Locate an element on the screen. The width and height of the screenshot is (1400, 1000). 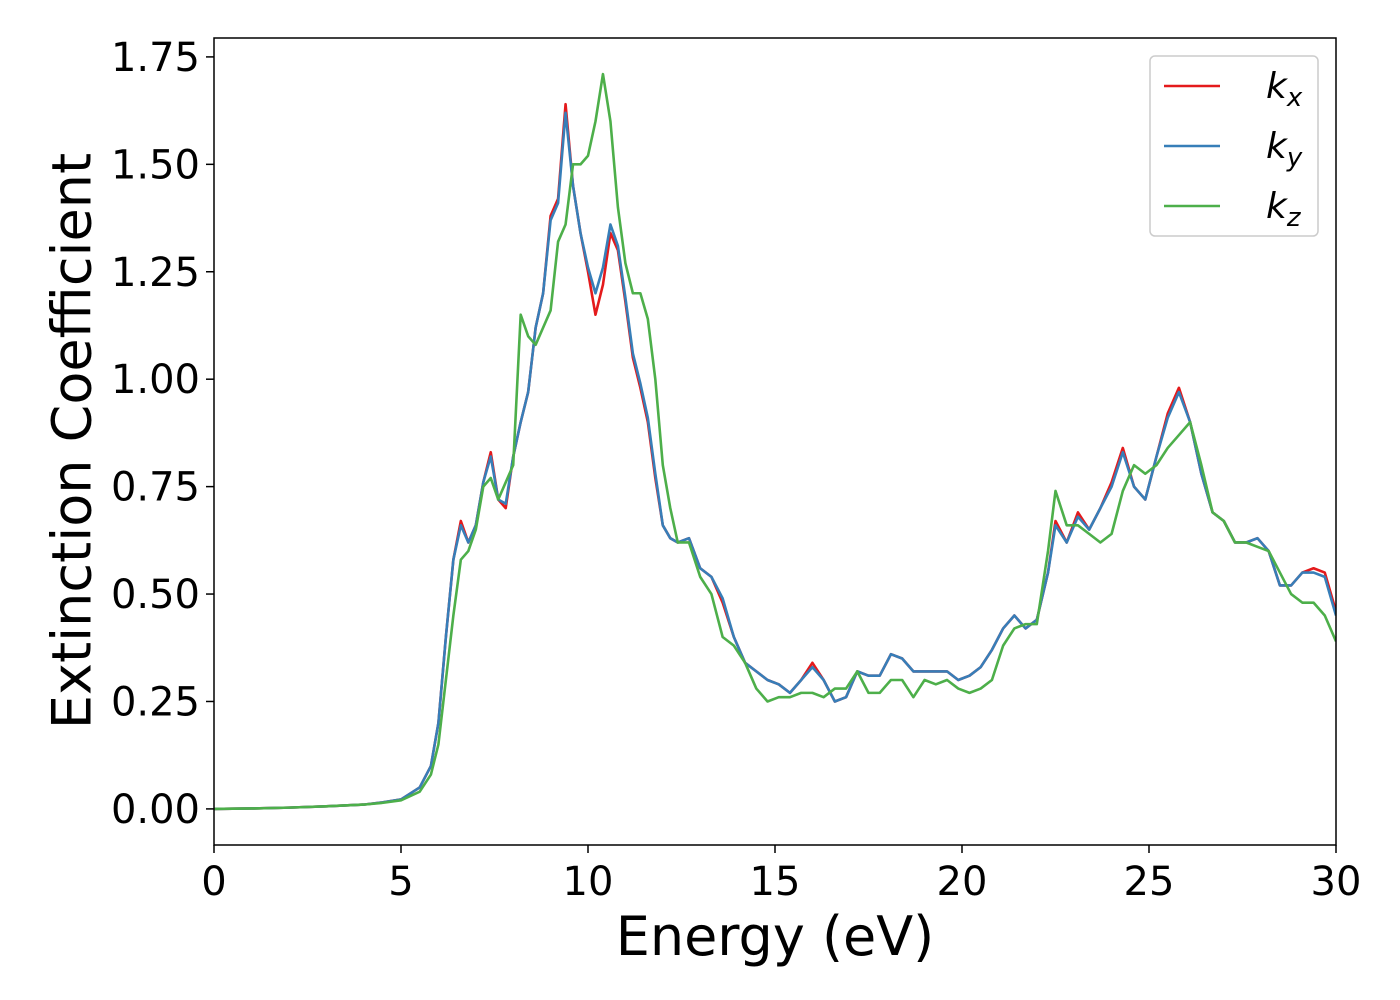
x-tick-label: 20 is located at coordinates (962, 882).